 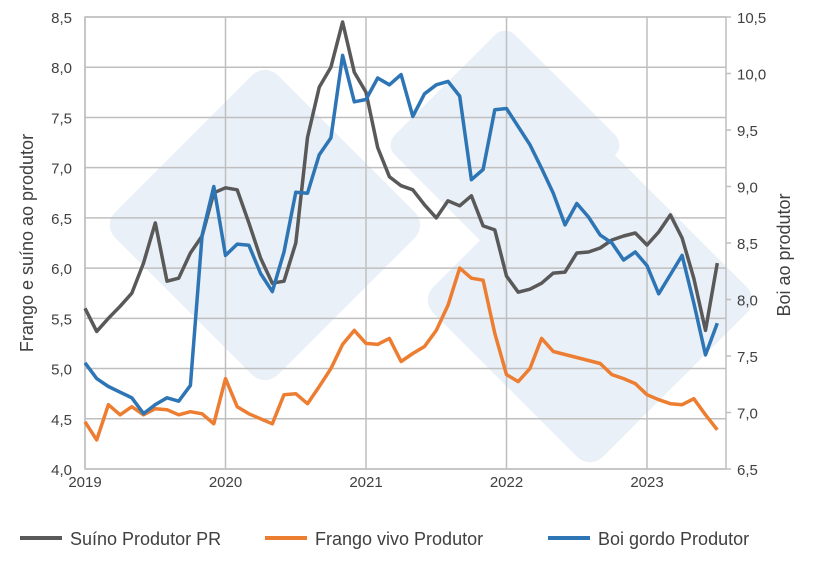 What do you see at coordinates (747, 131) in the screenshot?
I see `y-tick-right-label: 9,5` at bounding box center [747, 131].